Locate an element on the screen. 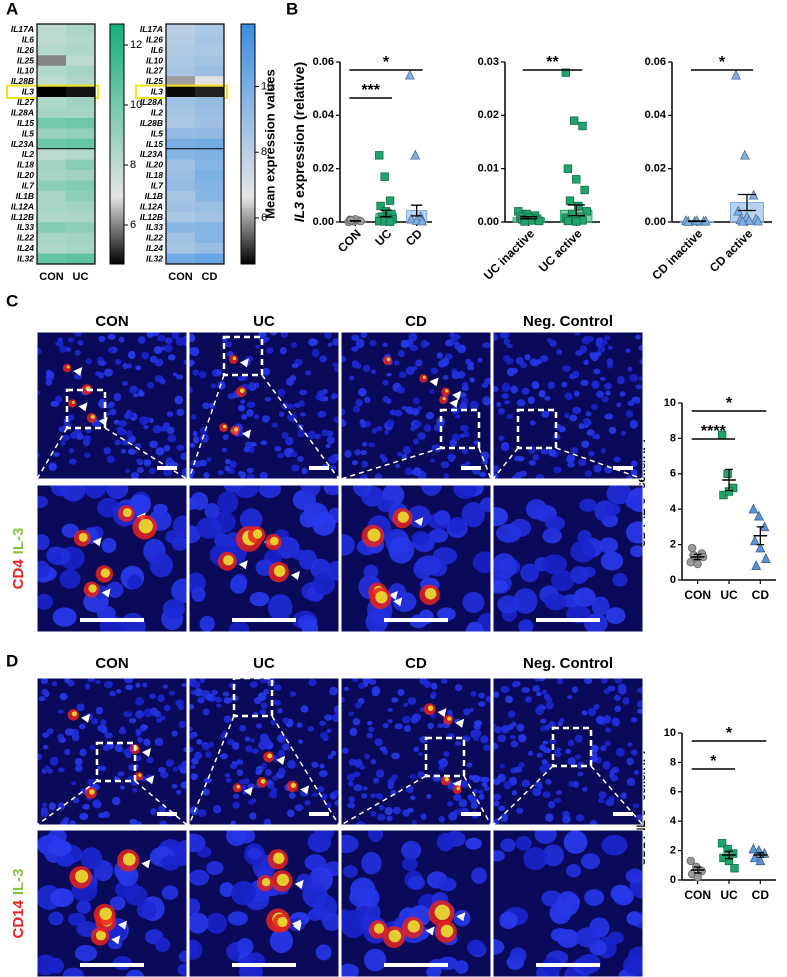 This screenshot has height=977, width=787. gene-label: IL33 is located at coordinates (154, 227).